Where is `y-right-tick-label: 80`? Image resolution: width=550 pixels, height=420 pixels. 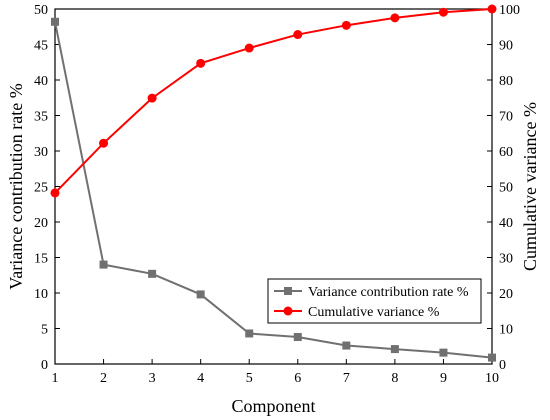 y-right-tick-label: 80 is located at coordinates (506, 81).